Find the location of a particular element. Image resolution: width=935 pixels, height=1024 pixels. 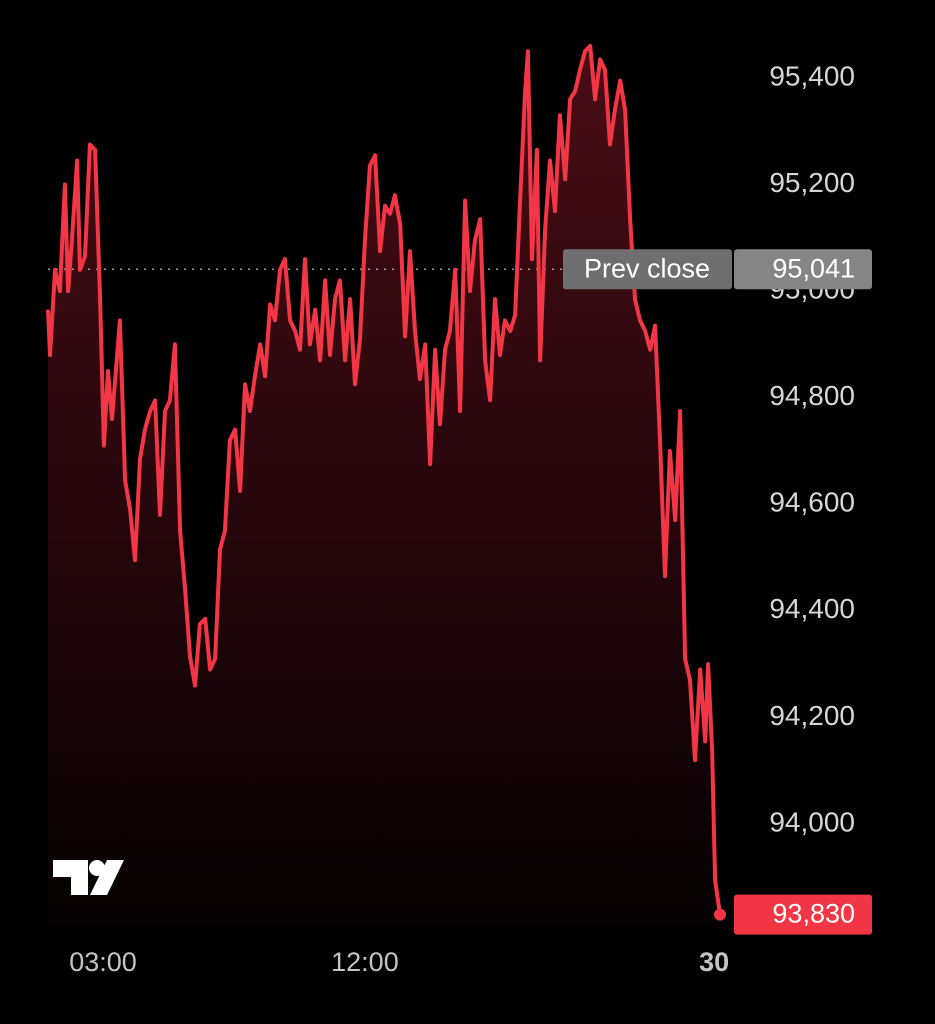

x-tick-label: 30 is located at coordinates (714, 962).